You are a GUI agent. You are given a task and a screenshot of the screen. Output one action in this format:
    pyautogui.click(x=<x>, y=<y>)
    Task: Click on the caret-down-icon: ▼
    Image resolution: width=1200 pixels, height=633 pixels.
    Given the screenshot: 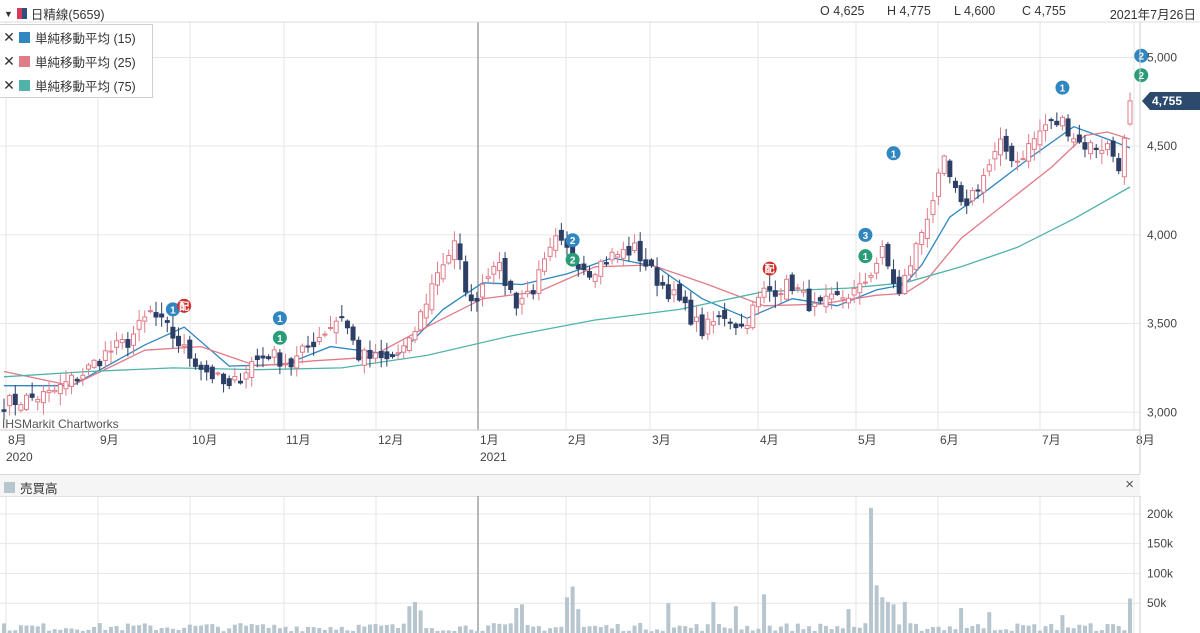 What is the action you would take?
    pyautogui.click(x=8, y=13)
    